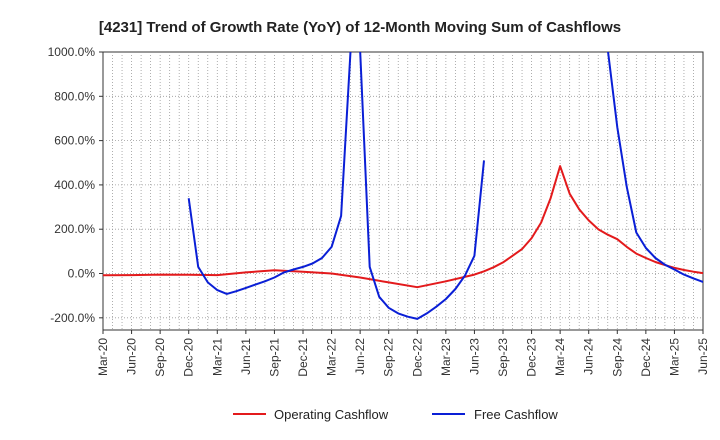 The height and width of the screenshot is (440, 720). I want to click on x-tick-label: Jun-23, so click(474, 356).